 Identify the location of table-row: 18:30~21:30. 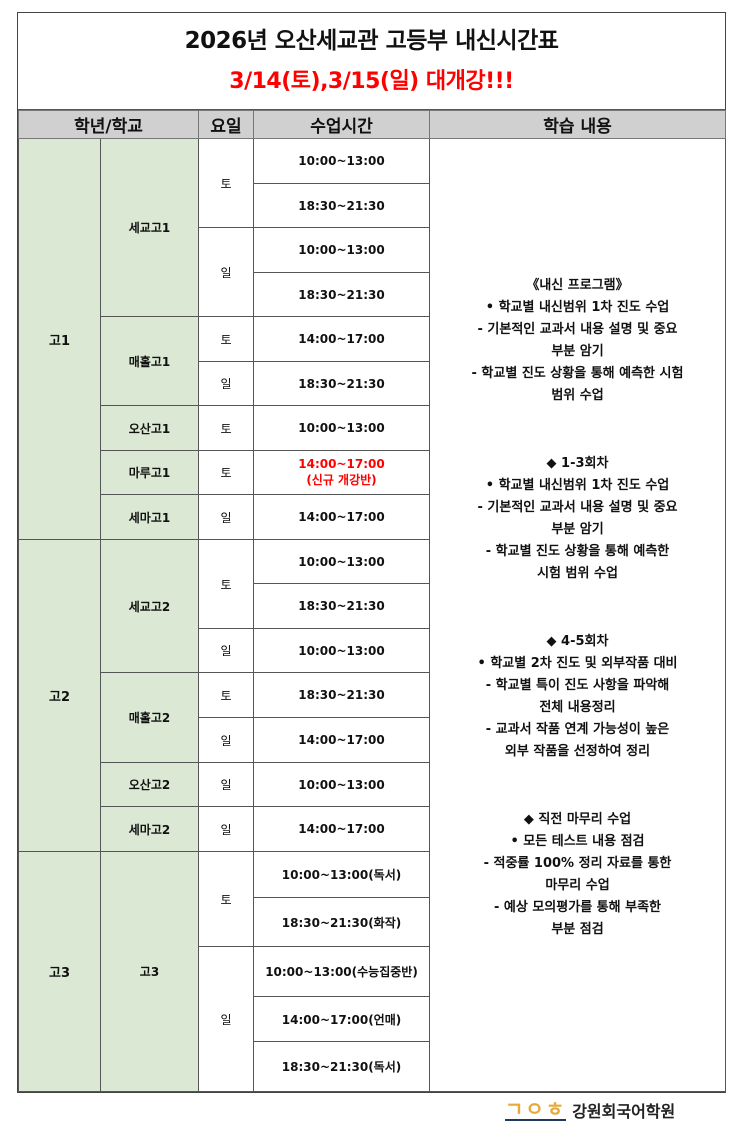
(372, 606).